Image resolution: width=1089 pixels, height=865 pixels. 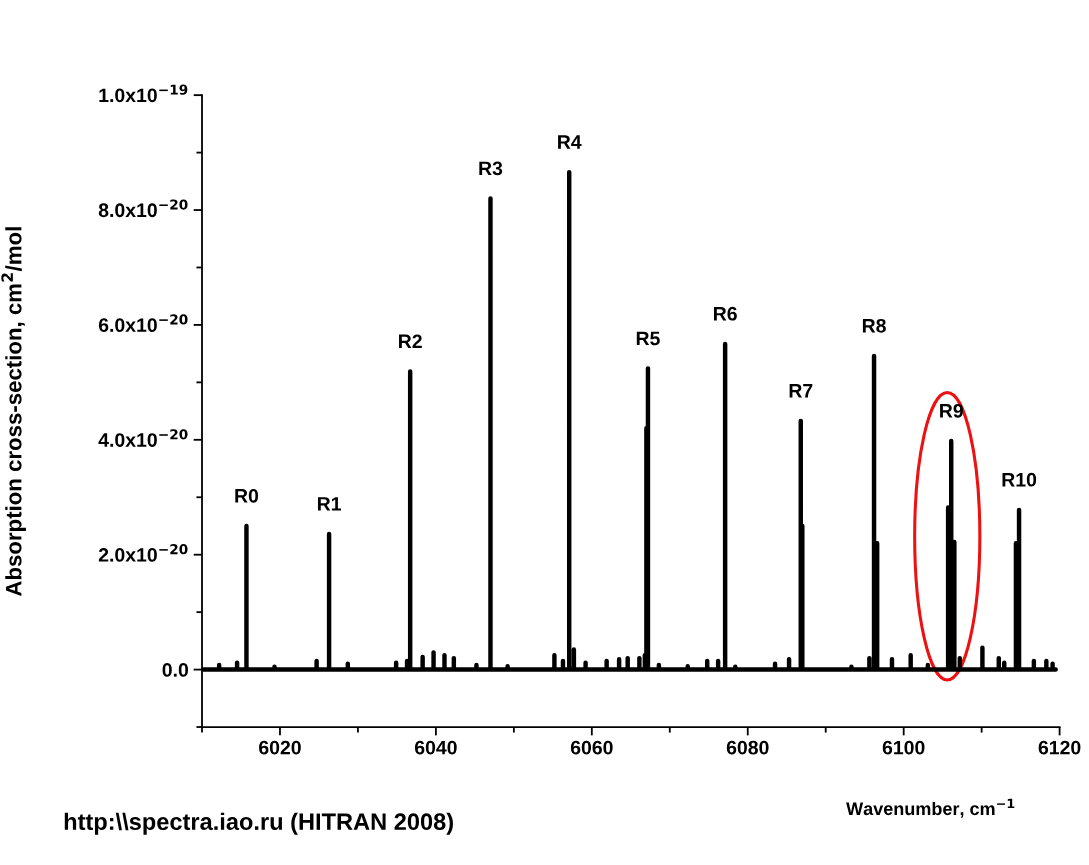 What do you see at coordinates (874, 325) in the screenshot?
I see `annotation: R8` at bounding box center [874, 325].